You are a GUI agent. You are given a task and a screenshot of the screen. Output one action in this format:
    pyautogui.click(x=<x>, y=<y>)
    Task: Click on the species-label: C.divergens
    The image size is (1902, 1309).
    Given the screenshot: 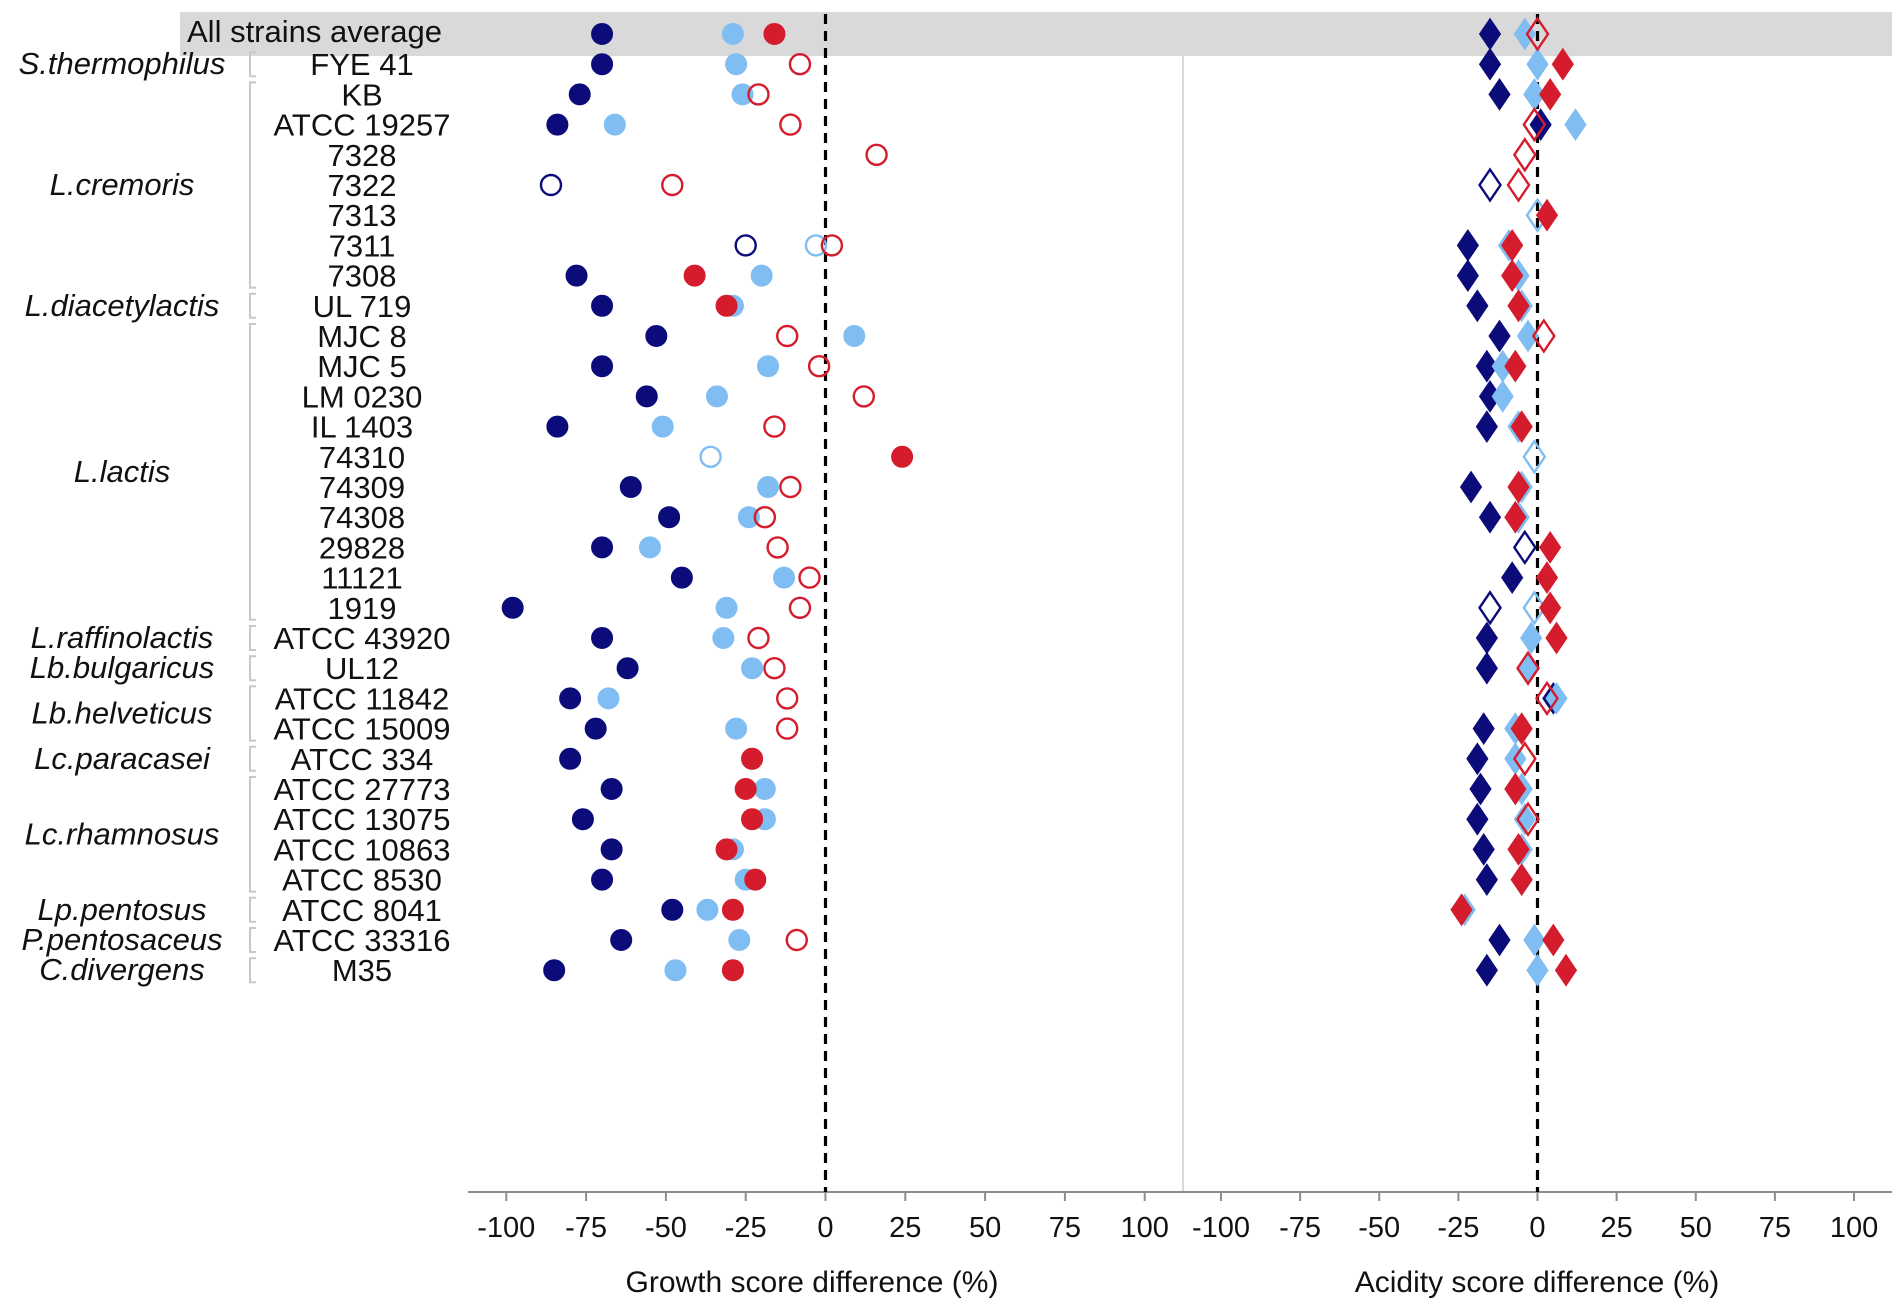 What is the action you would take?
    pyautogui.click(x=121, y=969)
    